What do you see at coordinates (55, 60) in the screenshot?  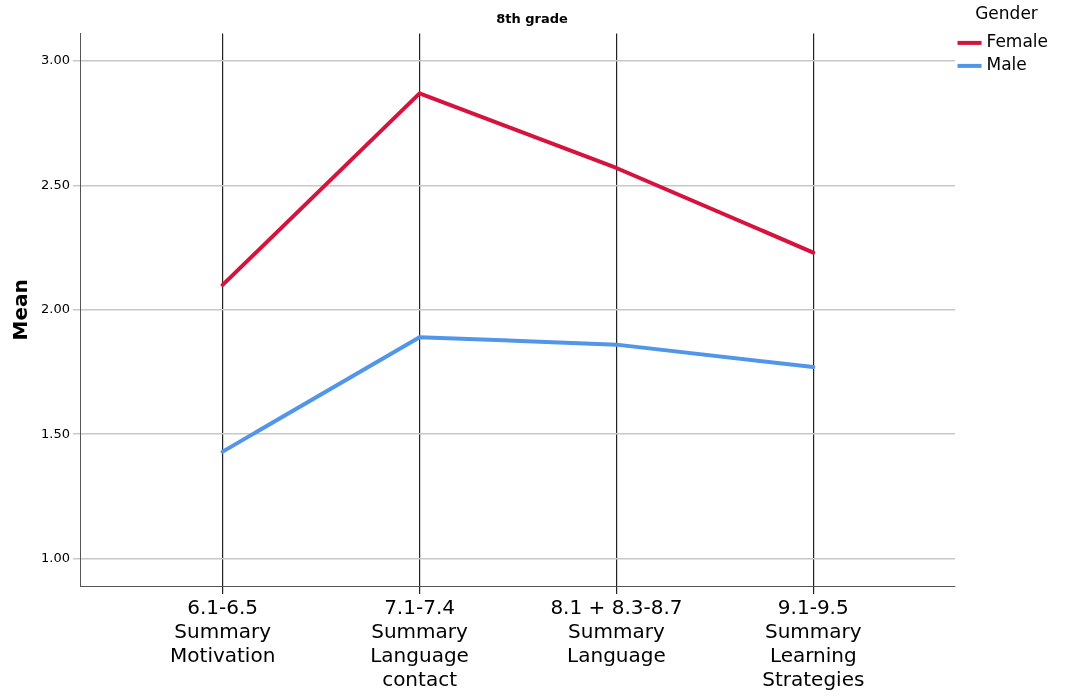 I see `y-tick-label: 3.00` at bounding box center [55, 60].